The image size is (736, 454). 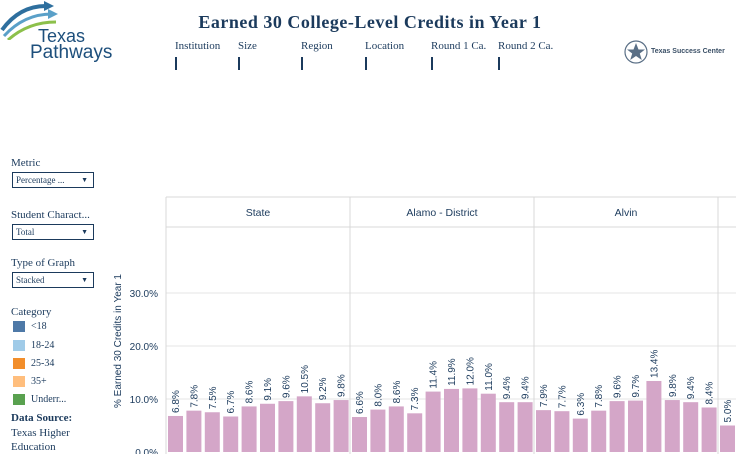 I want to click on bar-value-label: 9.2%, so click(x=323, y=388).